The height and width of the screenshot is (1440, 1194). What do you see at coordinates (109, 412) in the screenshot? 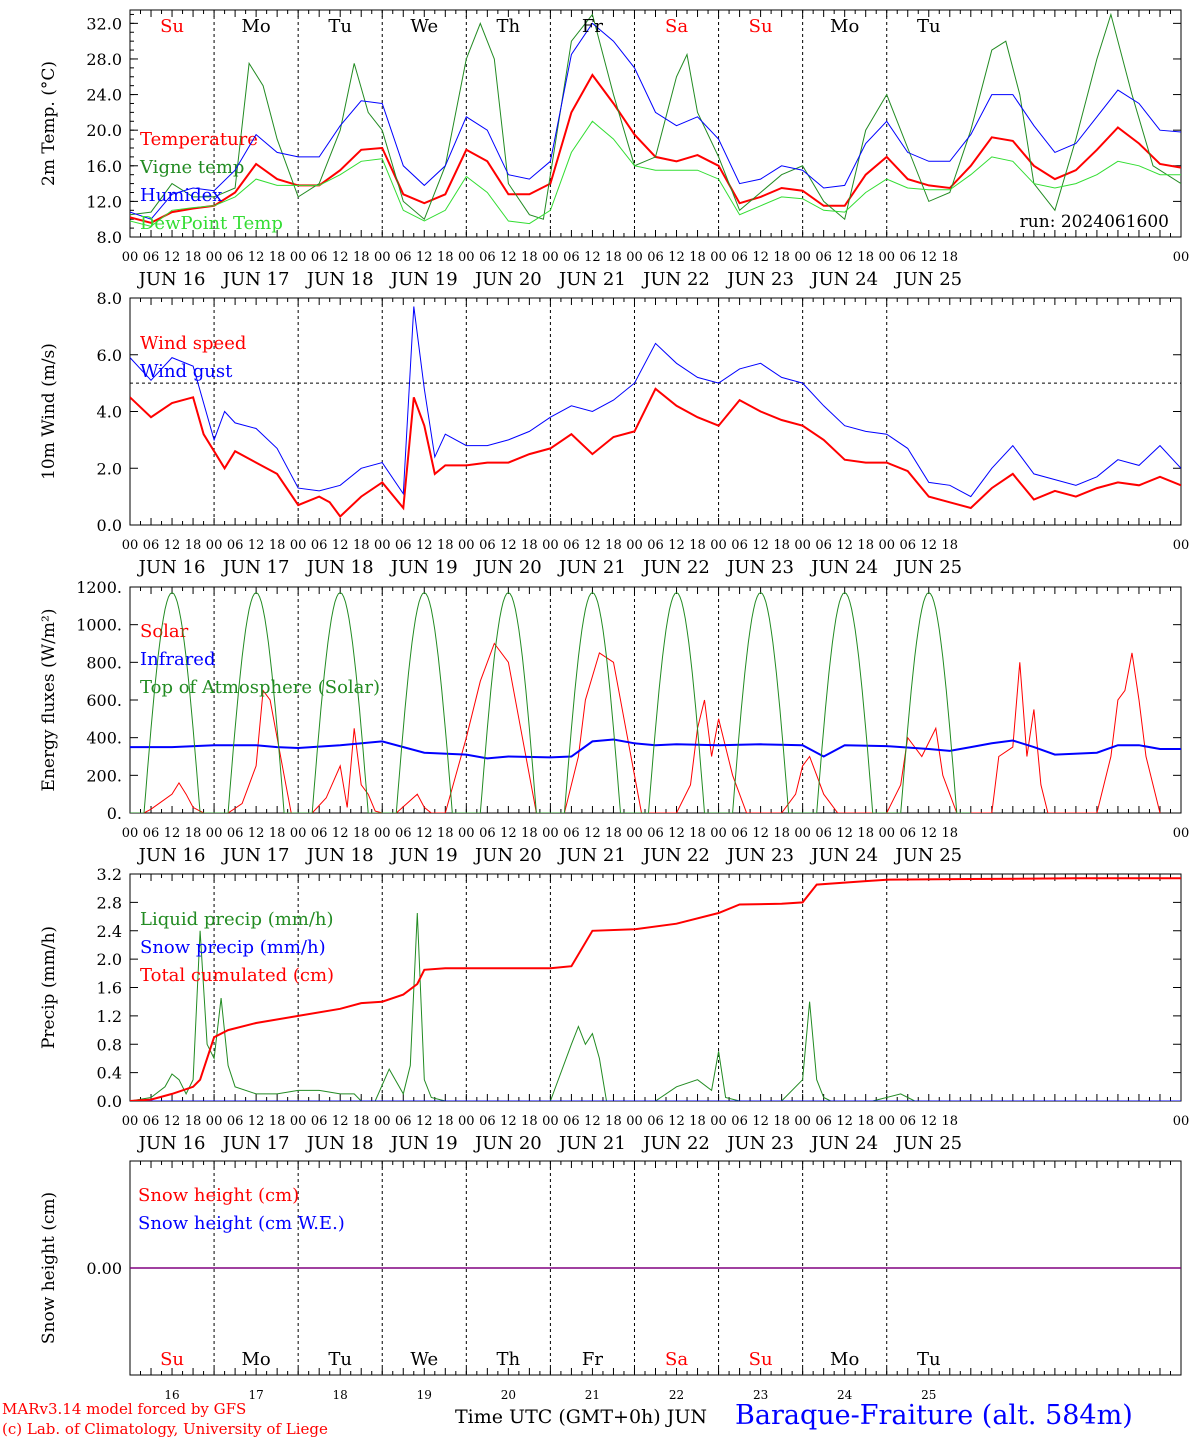
I see `y-tick-label: 4.0` at bounding box center [109, 412].